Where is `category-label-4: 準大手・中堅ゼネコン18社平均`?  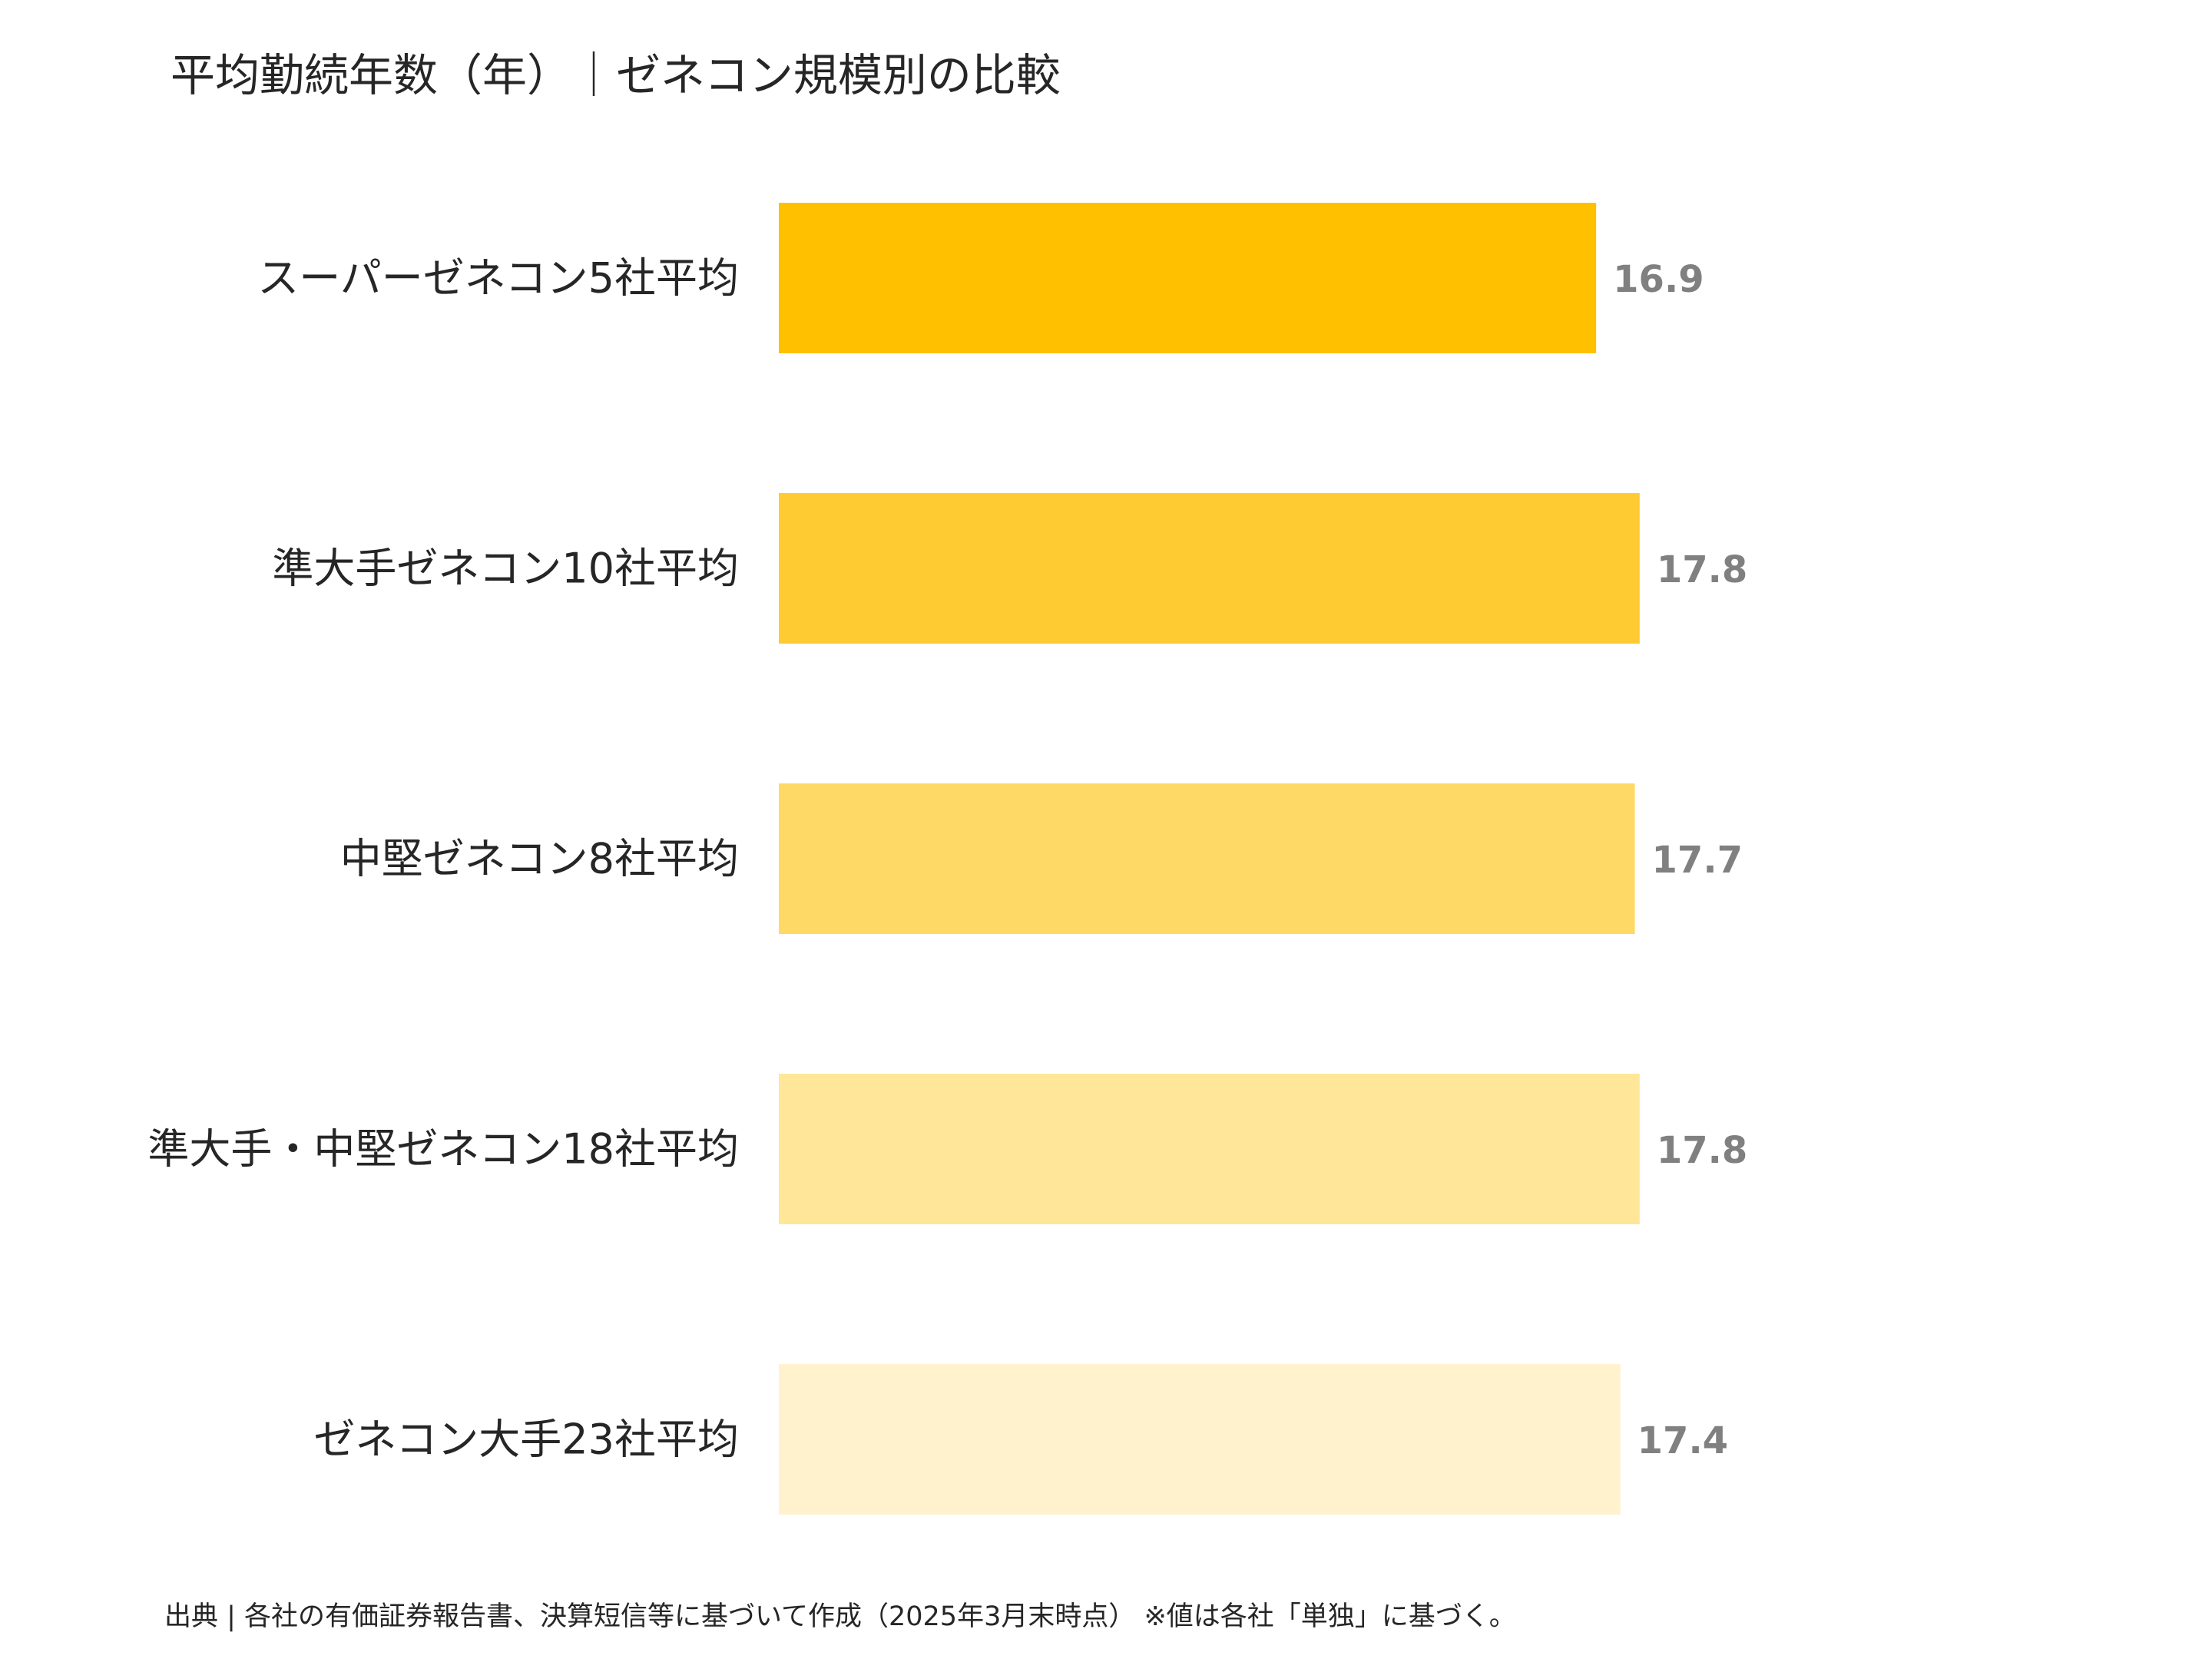 category-label-4: 準大手・中堅ゼネコン18社平均 is located at coordinates (443, 1149).